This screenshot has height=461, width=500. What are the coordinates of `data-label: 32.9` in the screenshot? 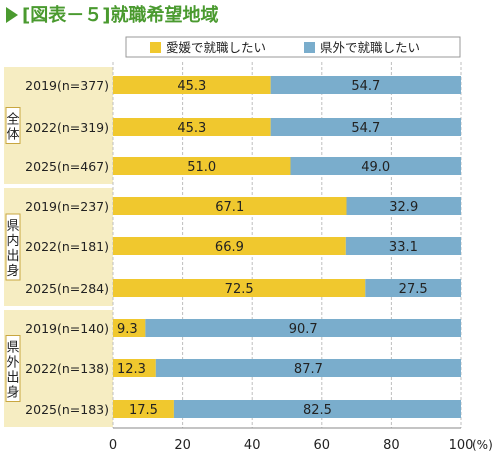 It's located at (403, 207).